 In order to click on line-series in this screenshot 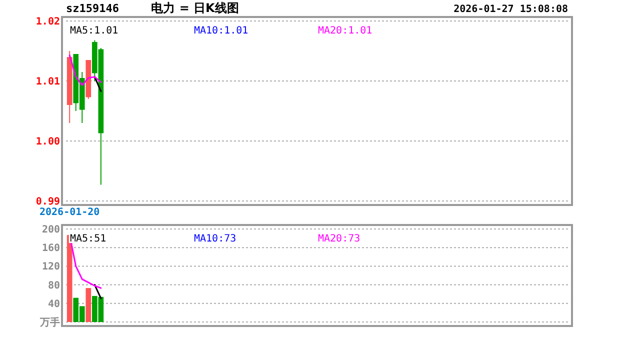, I will do `click(85, 70)`.